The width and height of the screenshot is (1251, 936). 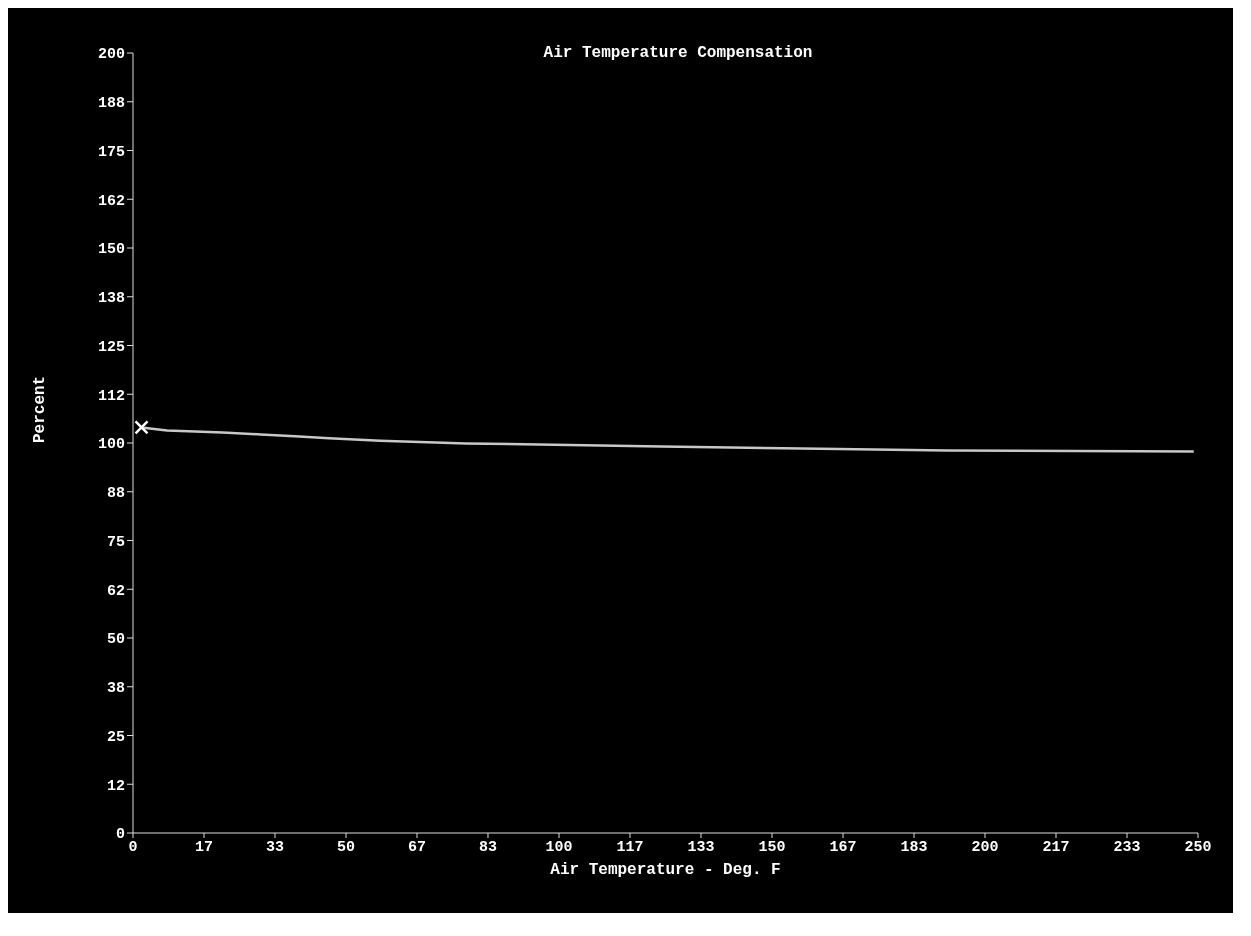 What do you see at coordinates (111, 152) in the screenshot?
I see `y-tick-label: 175` at bounding box center [111, 152].